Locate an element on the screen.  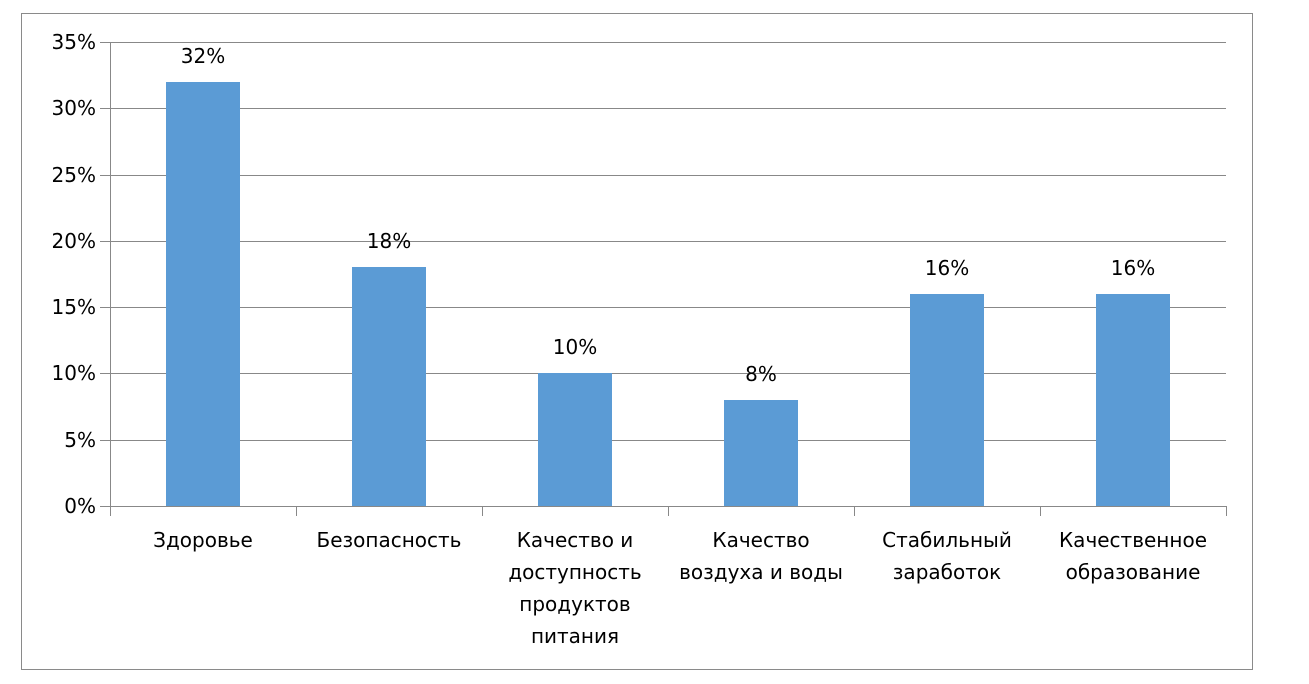
category-label: Качество и доступность продуктов питания is located at coordinates (575, 588).